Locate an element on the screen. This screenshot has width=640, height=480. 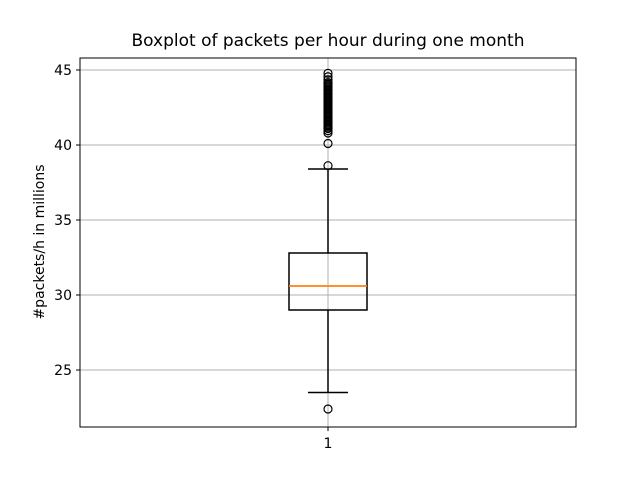
y-tick-label-45: 45 is located at coordinates (63, 71).